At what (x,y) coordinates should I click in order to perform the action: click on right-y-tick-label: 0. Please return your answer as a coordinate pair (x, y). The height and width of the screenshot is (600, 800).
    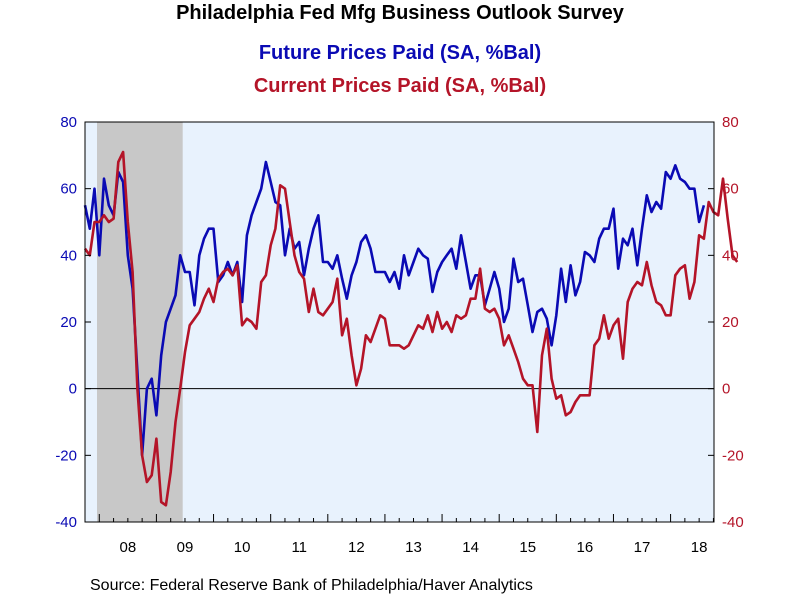
    Looking at the image, I should click on (726, 389).